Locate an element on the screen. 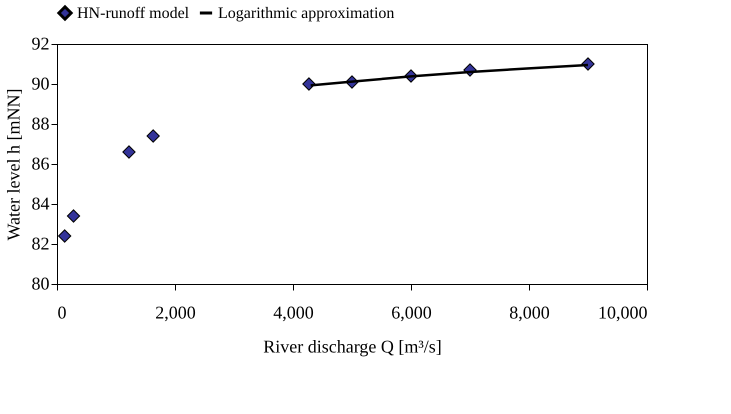 Image resolution: width=731 pixels, height=414 pixels. y-tick-label: 86 is located at coordinates (41, 164).